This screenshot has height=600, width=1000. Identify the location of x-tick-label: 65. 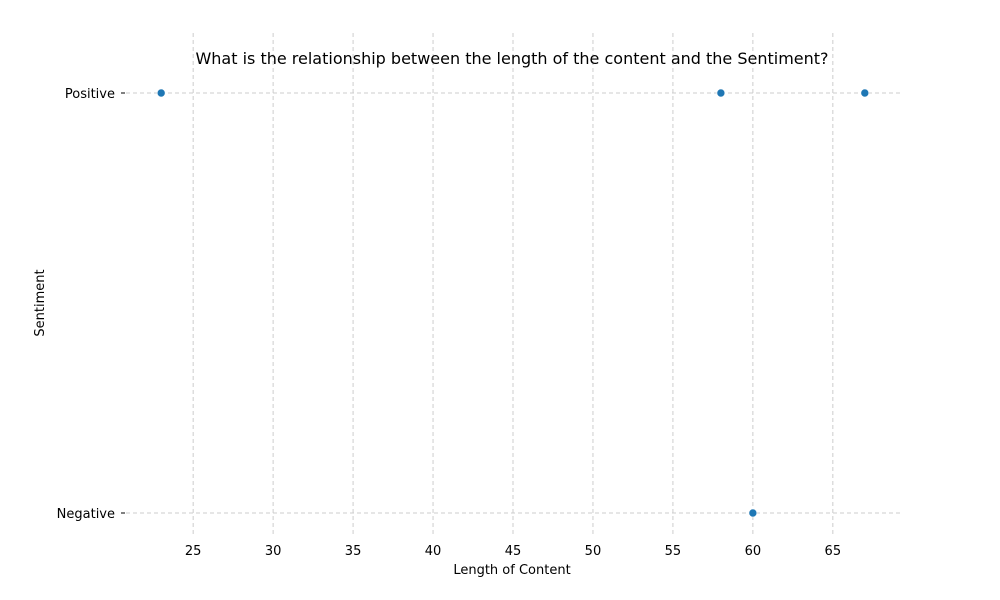
(833, 551).